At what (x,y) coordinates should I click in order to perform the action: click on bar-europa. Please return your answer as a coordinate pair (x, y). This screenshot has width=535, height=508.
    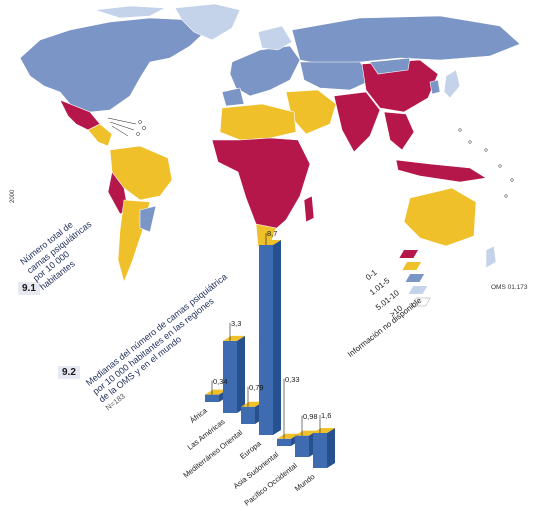
    Looking at the image, I should click on (270, 334).